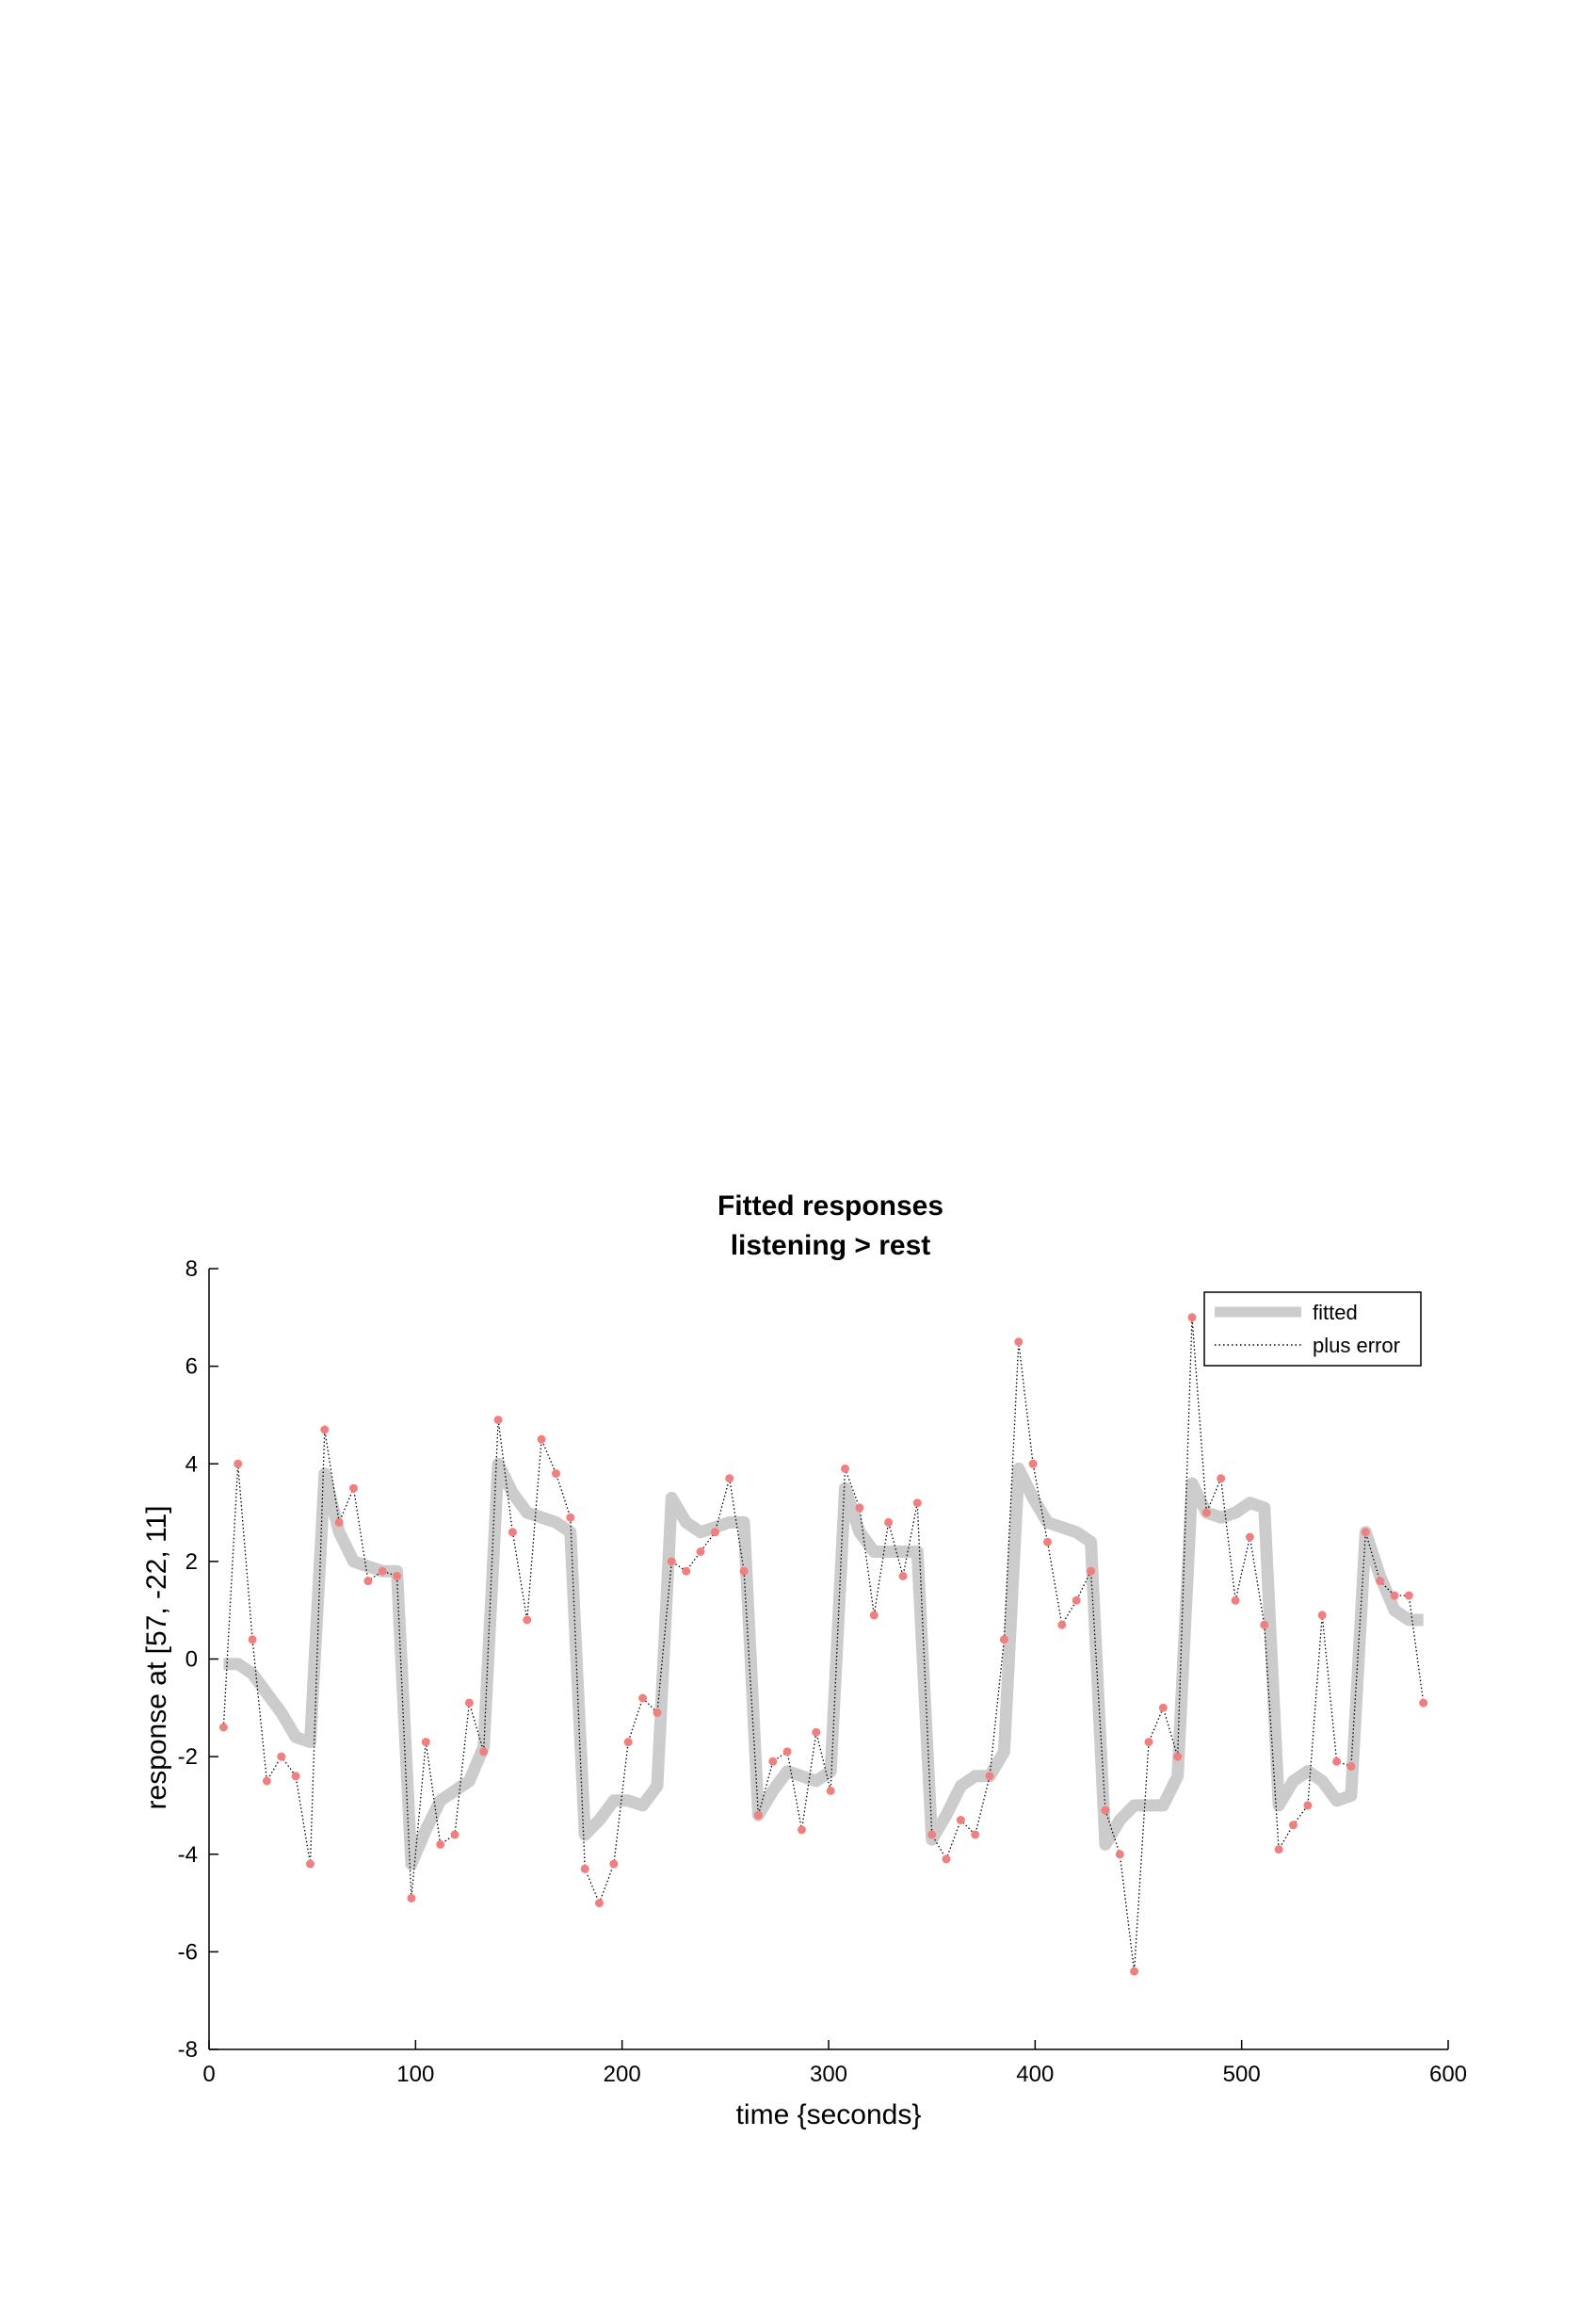 Image resolution: width=1596 pixels, height=2299 pixels. Describe the element at coordinates (191, 1464) in the screenshot. I see `y-tick-label: 4` at that location.